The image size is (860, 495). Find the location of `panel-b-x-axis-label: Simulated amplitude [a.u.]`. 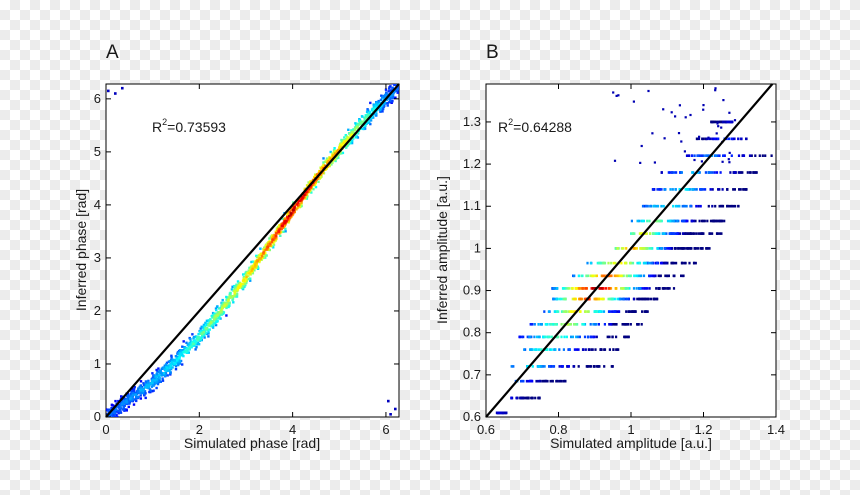

panel-b-x-axis-label: Simulated amplitude [a.u.] is located at coordinates (631, 443).